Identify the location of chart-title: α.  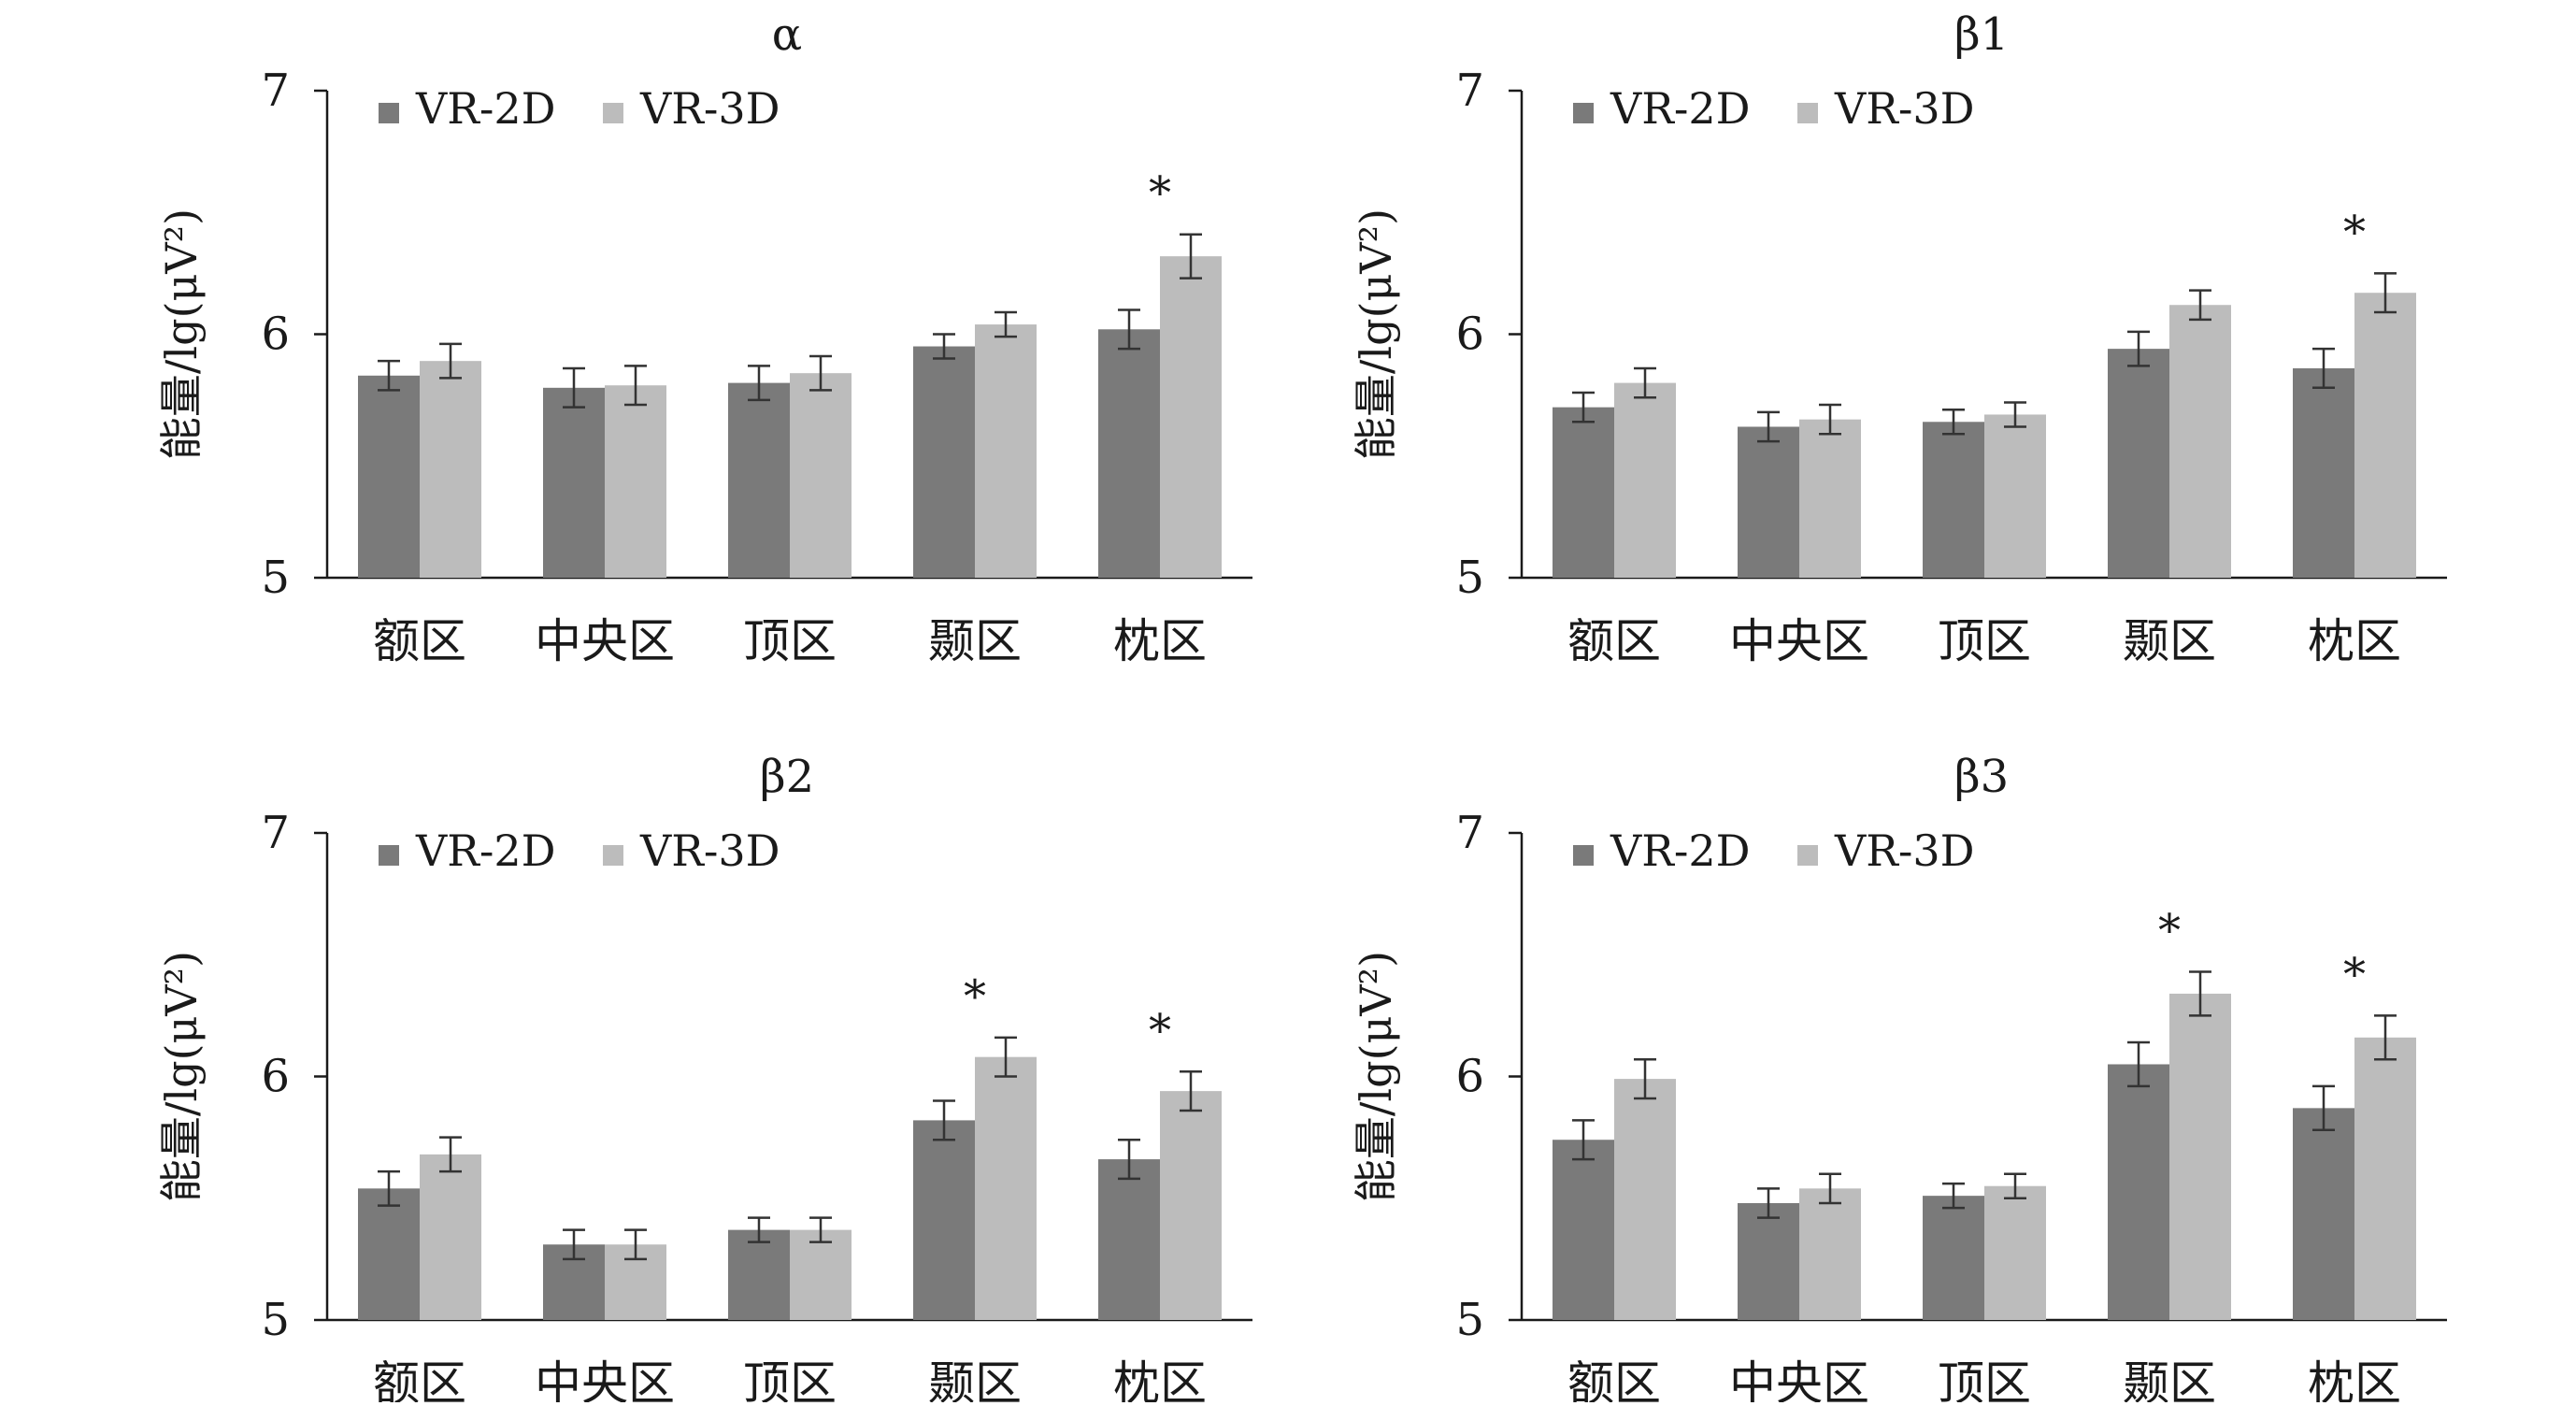
(787, 34).